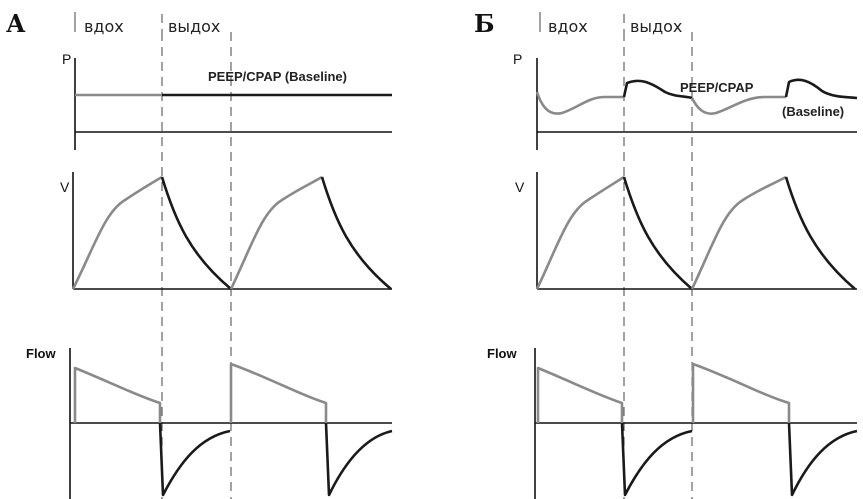  I want to click on panel-a-letter: А, so click(16, 23).